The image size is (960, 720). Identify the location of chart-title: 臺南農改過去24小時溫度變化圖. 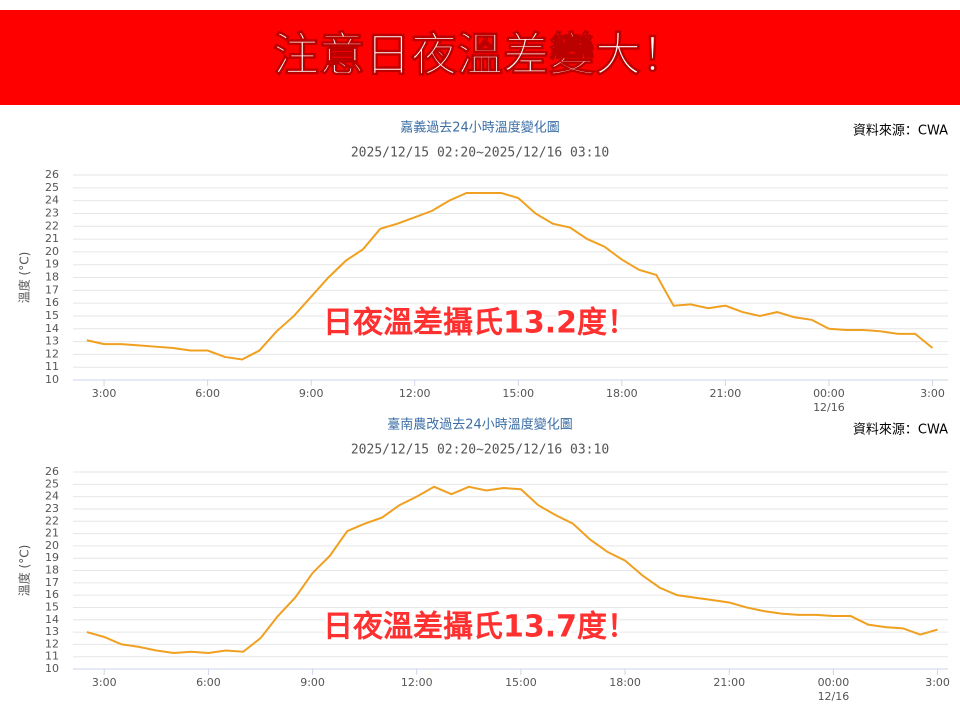
(480, 425).